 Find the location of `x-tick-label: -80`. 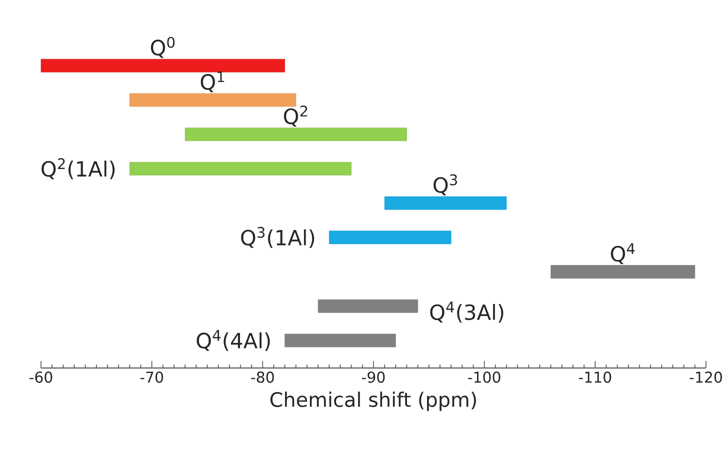

x-tick-label: -80 is located at coordinates (262, 377).